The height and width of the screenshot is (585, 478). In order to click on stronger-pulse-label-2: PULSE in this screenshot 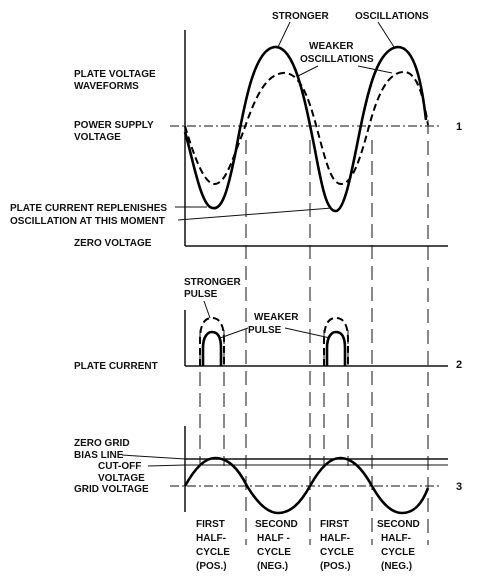, I will do `click(201, 294)`.